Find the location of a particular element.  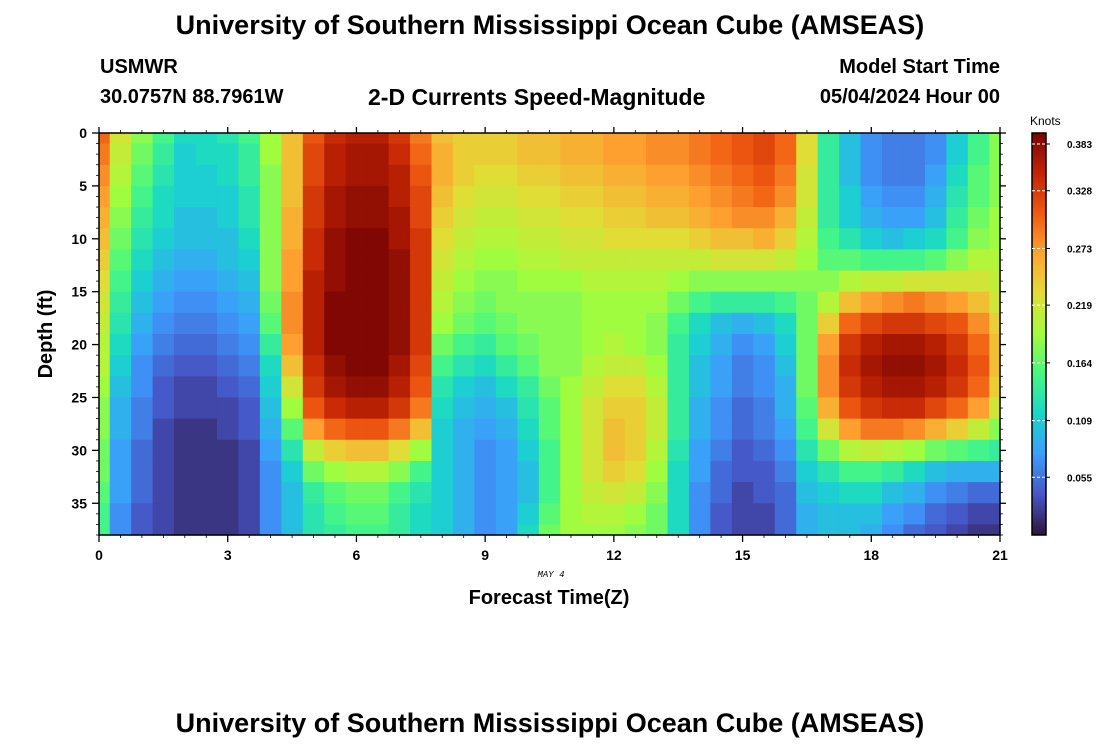

model-start-value: 05/04/2024 Hour 00 is located at coordinates (909, 97).